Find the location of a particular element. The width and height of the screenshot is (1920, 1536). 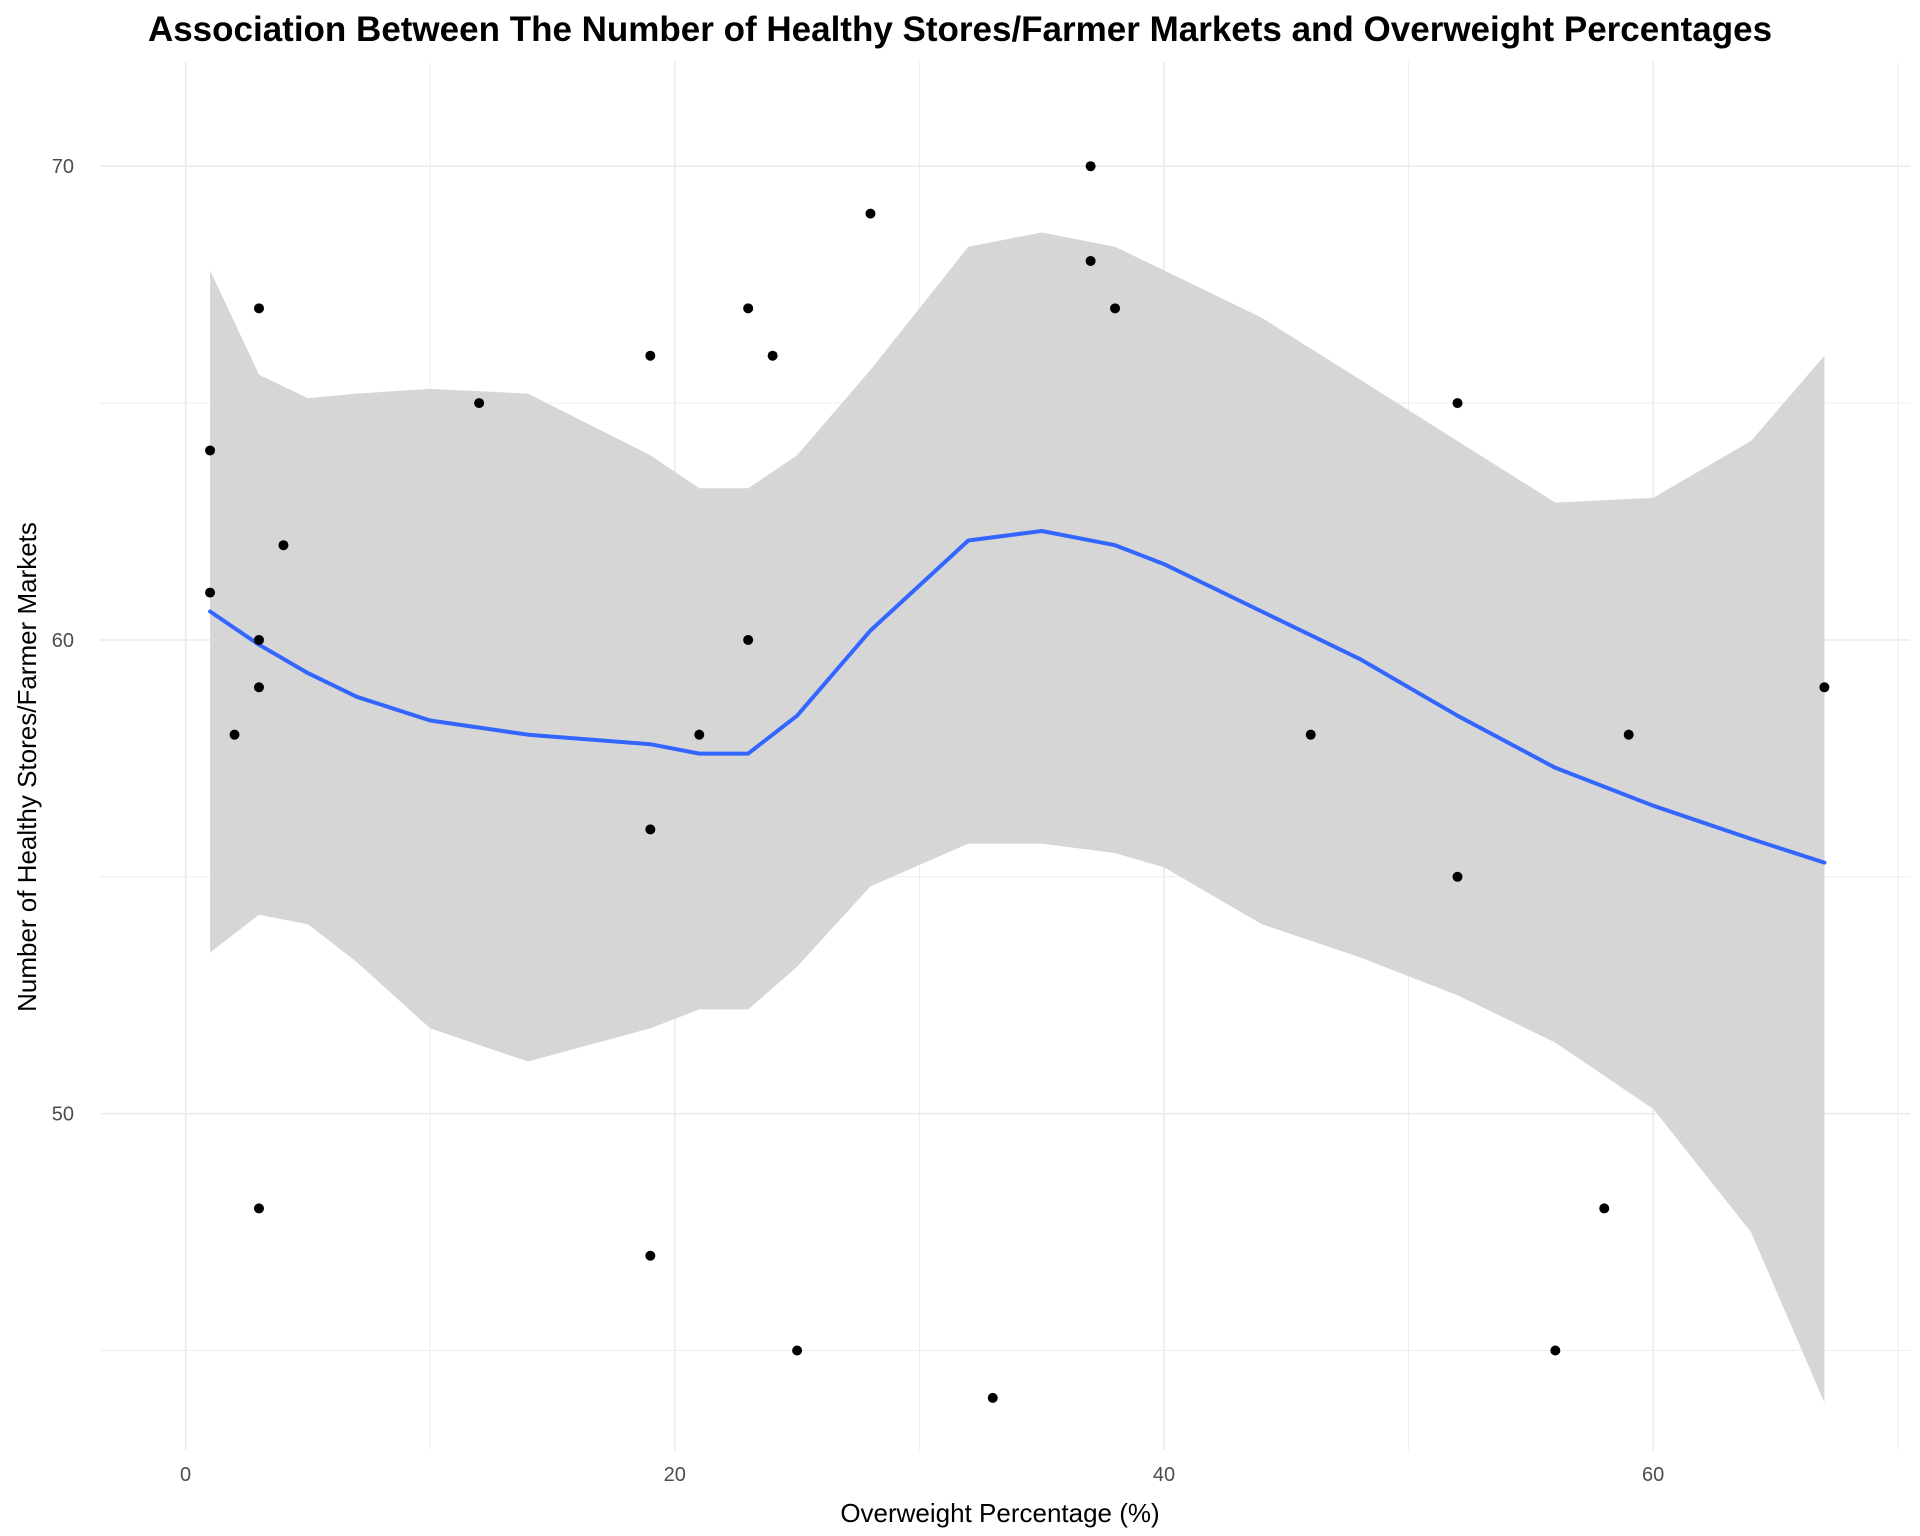

x-axis-title: Overweight Percentage (%) is located at coordinates (999, 1513).